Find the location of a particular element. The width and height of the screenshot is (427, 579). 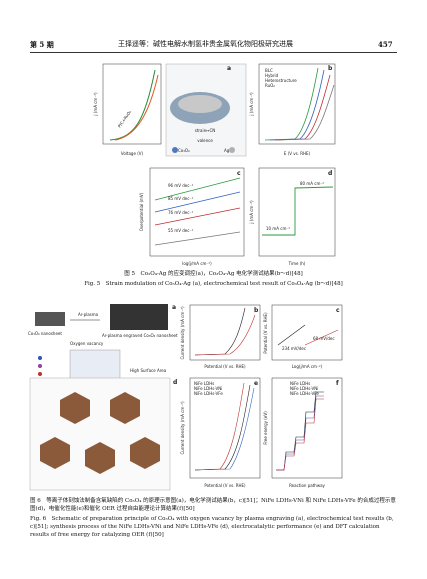

legend-entry: RuO₂ is located at coordinates (270, 85).